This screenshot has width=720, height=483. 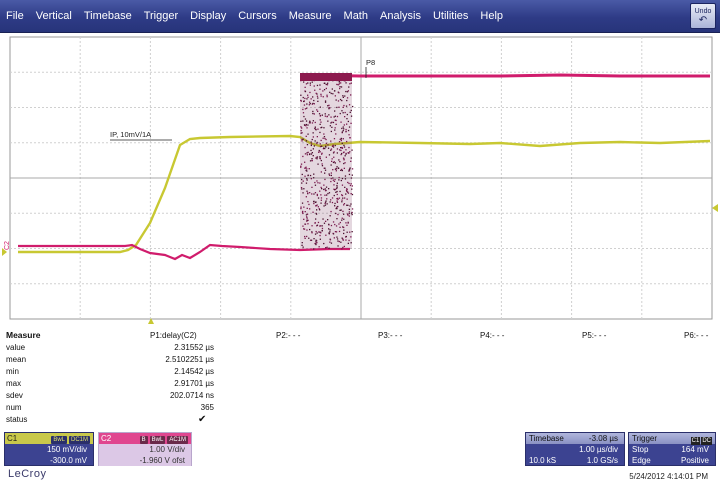 I want to click on trigger-level-marker-icon, so click(x=715, y=208).